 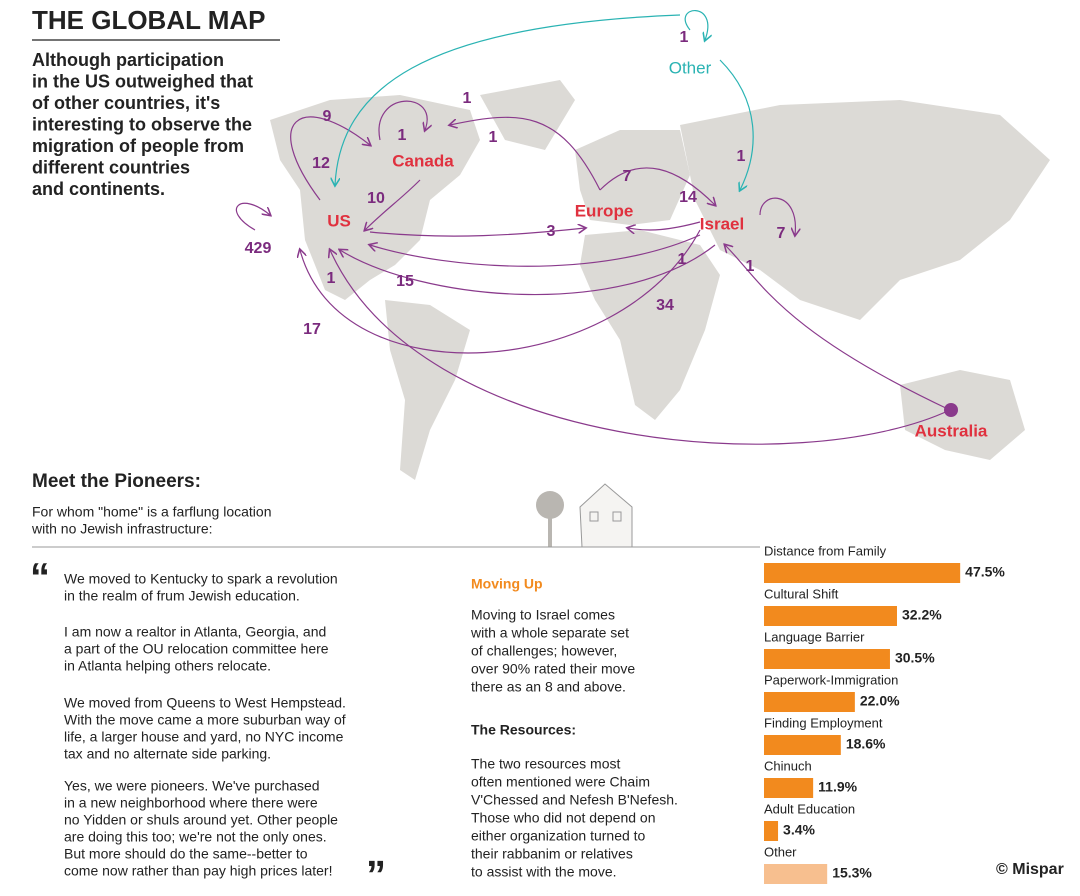 I want to click on body-line: with a whole separate set, so click(x=549, y=633).